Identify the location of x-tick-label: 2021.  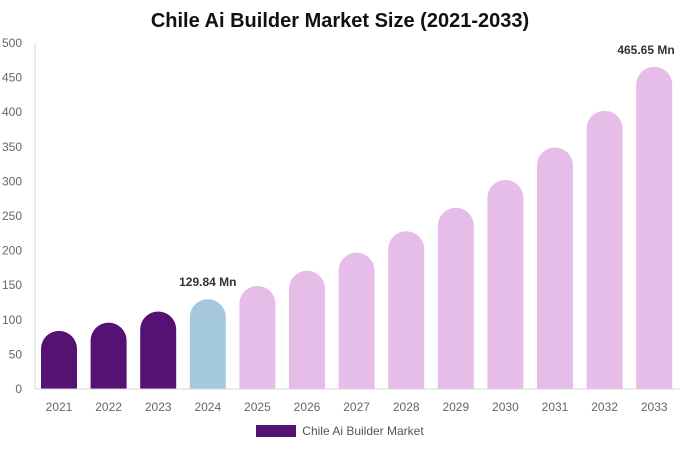
(59, 407).